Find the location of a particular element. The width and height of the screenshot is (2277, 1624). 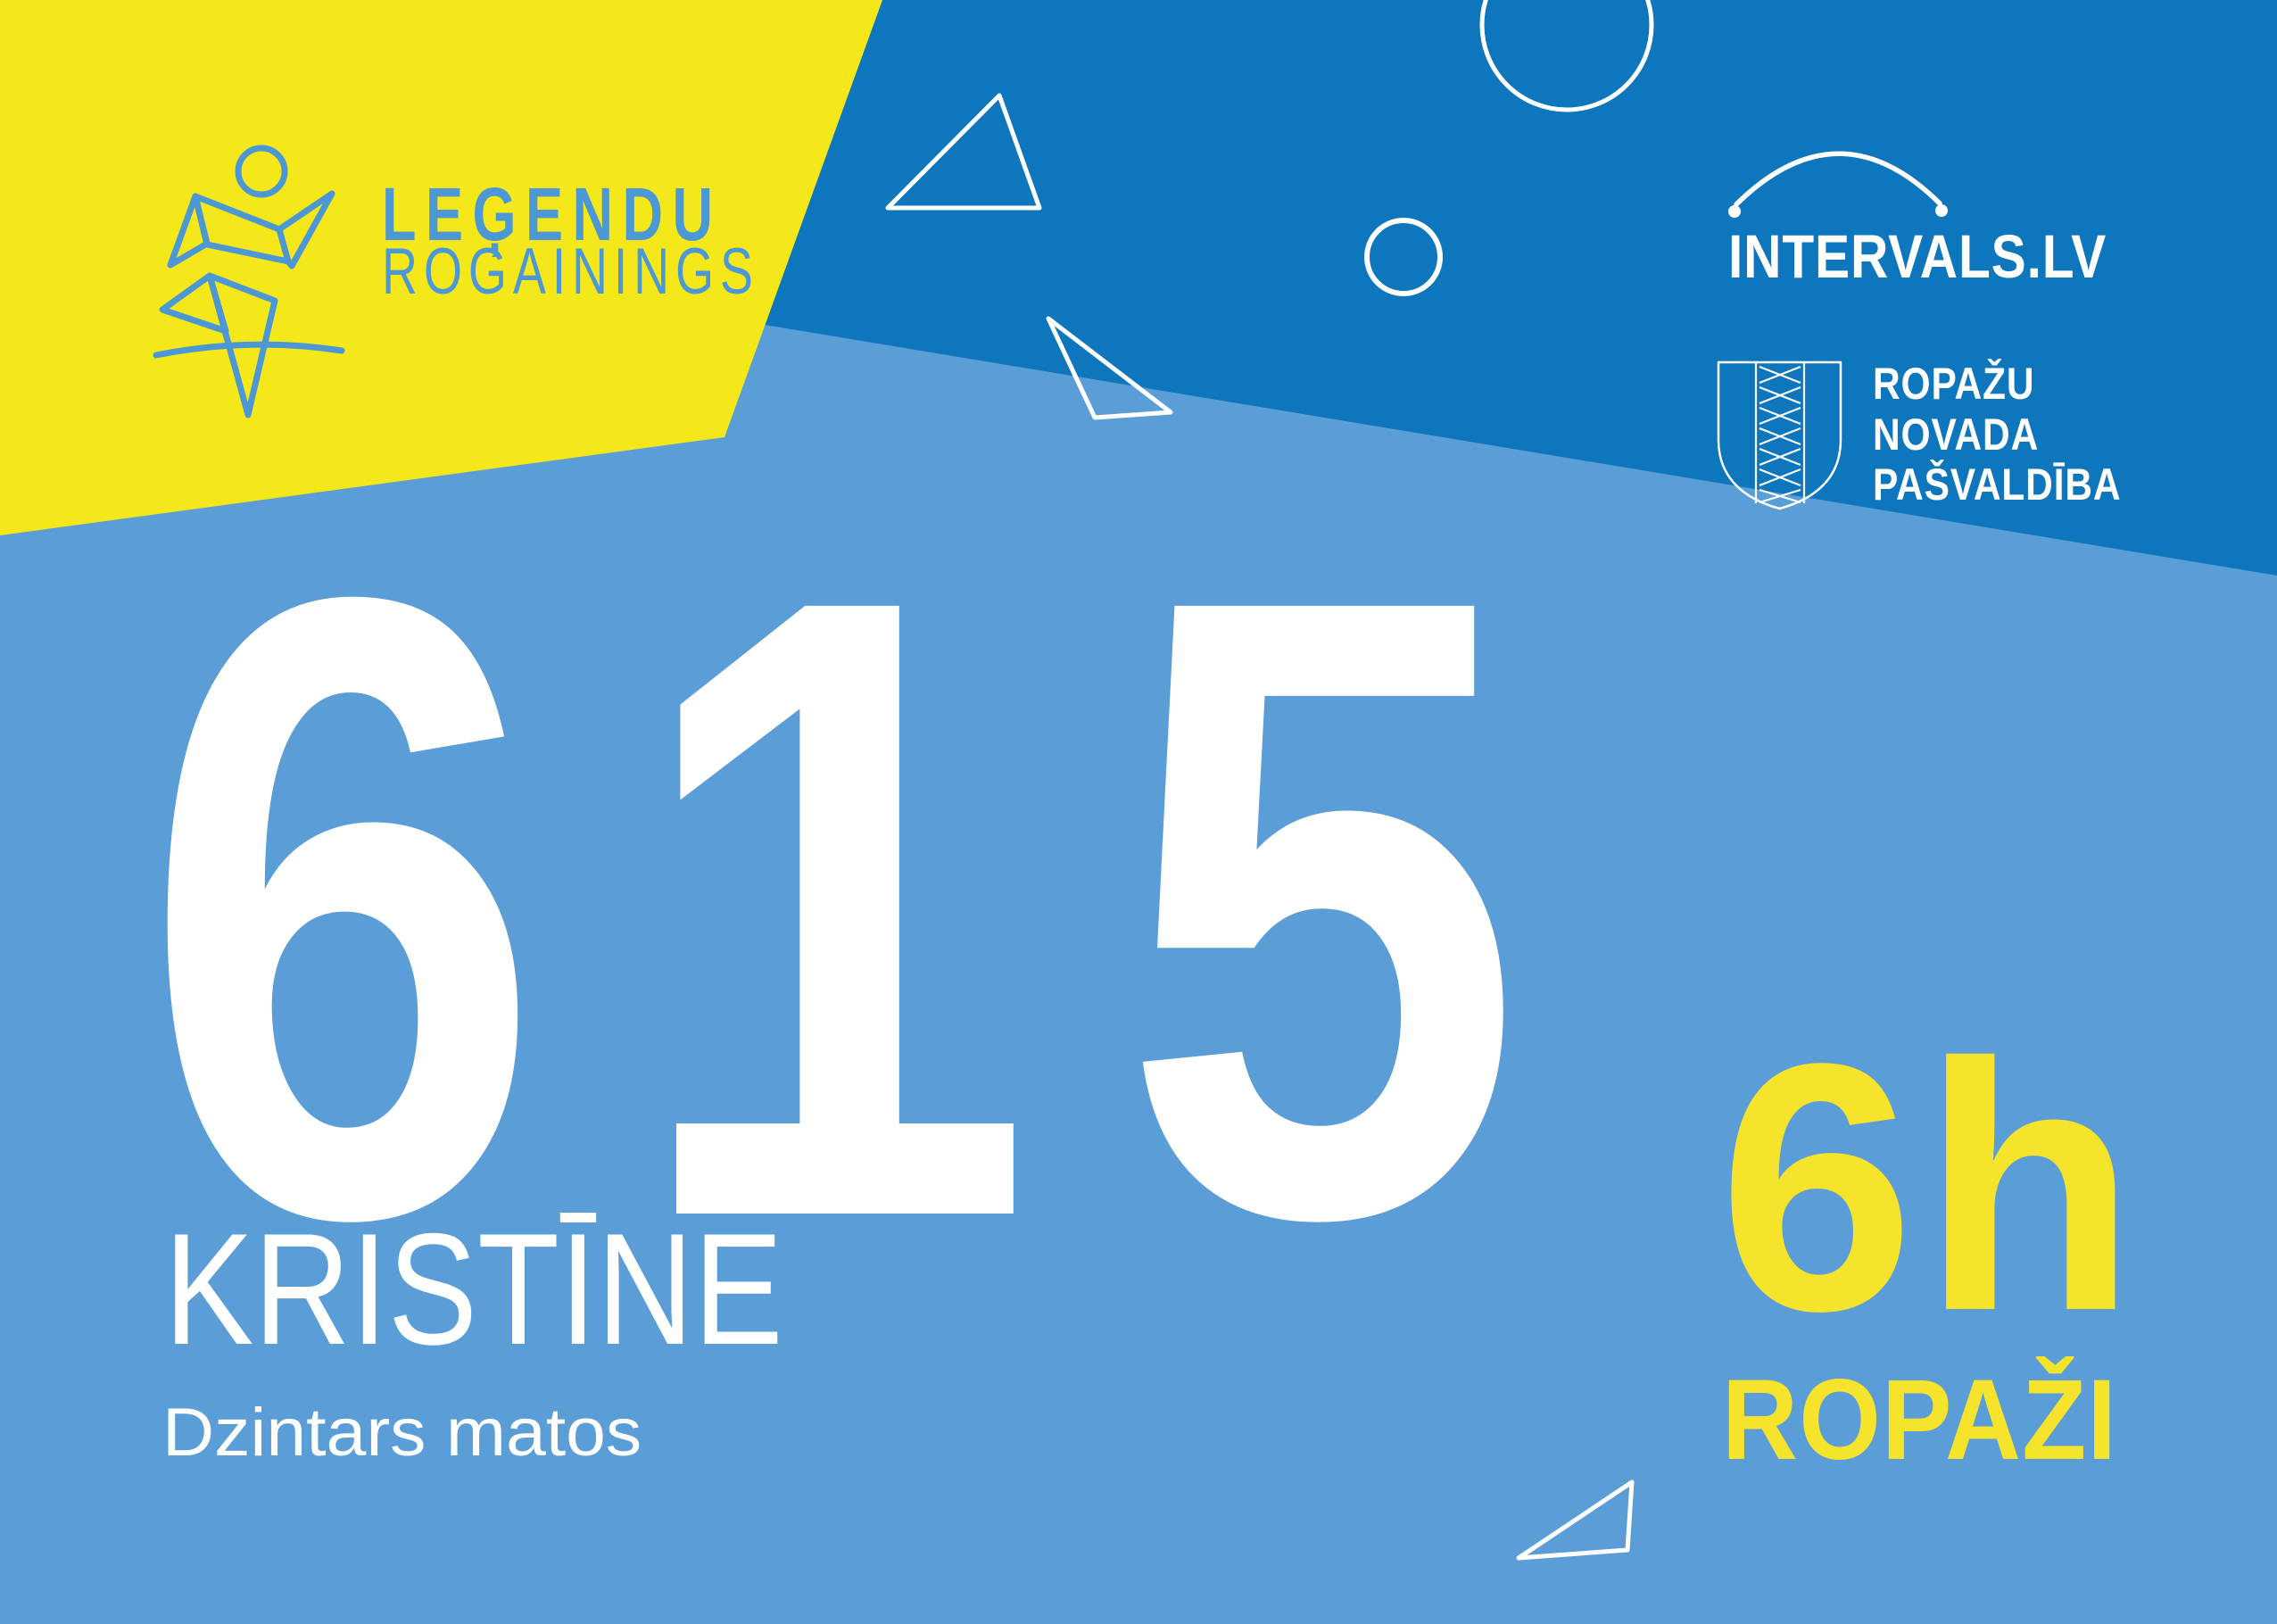

large-circle-outline-icon is located at coordinates (1567, 56).